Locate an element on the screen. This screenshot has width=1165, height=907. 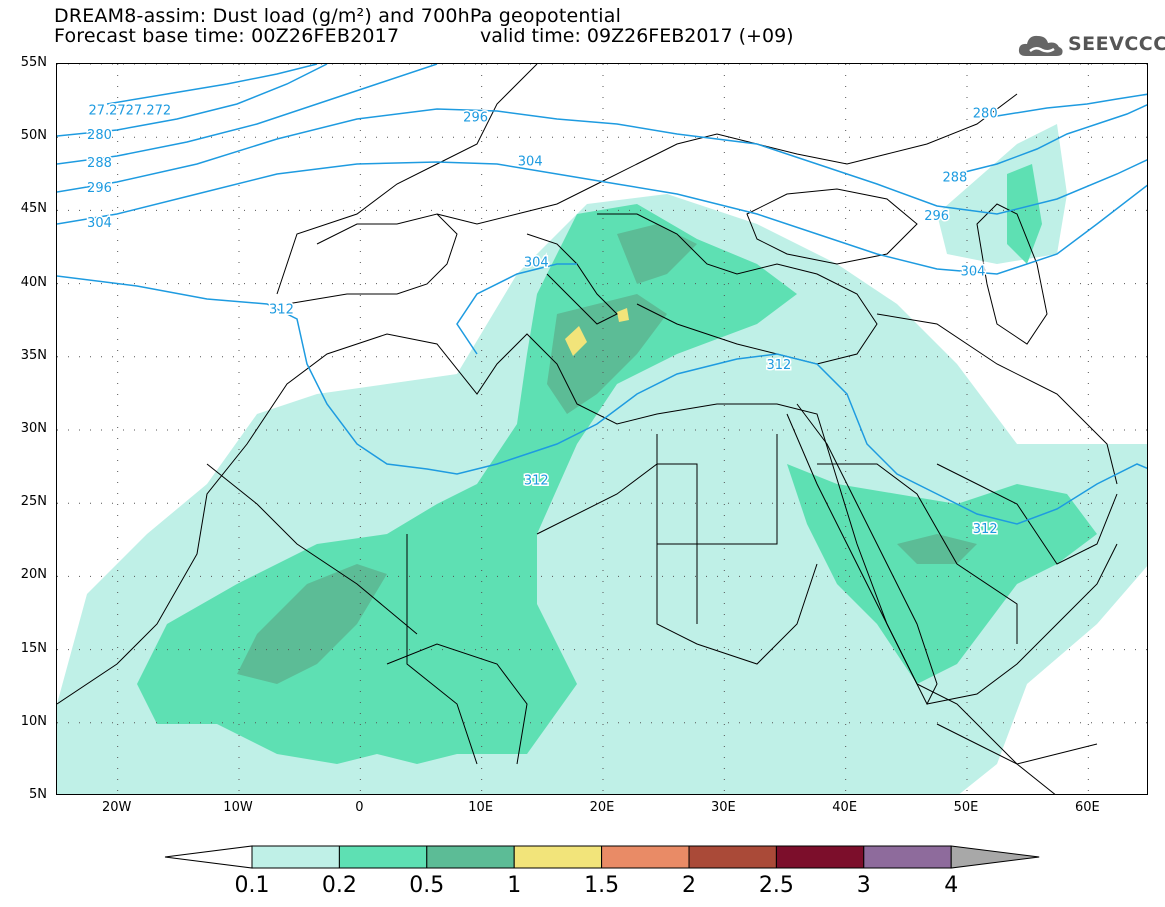
dust-band-1-b is located at coordinates (623, 315).